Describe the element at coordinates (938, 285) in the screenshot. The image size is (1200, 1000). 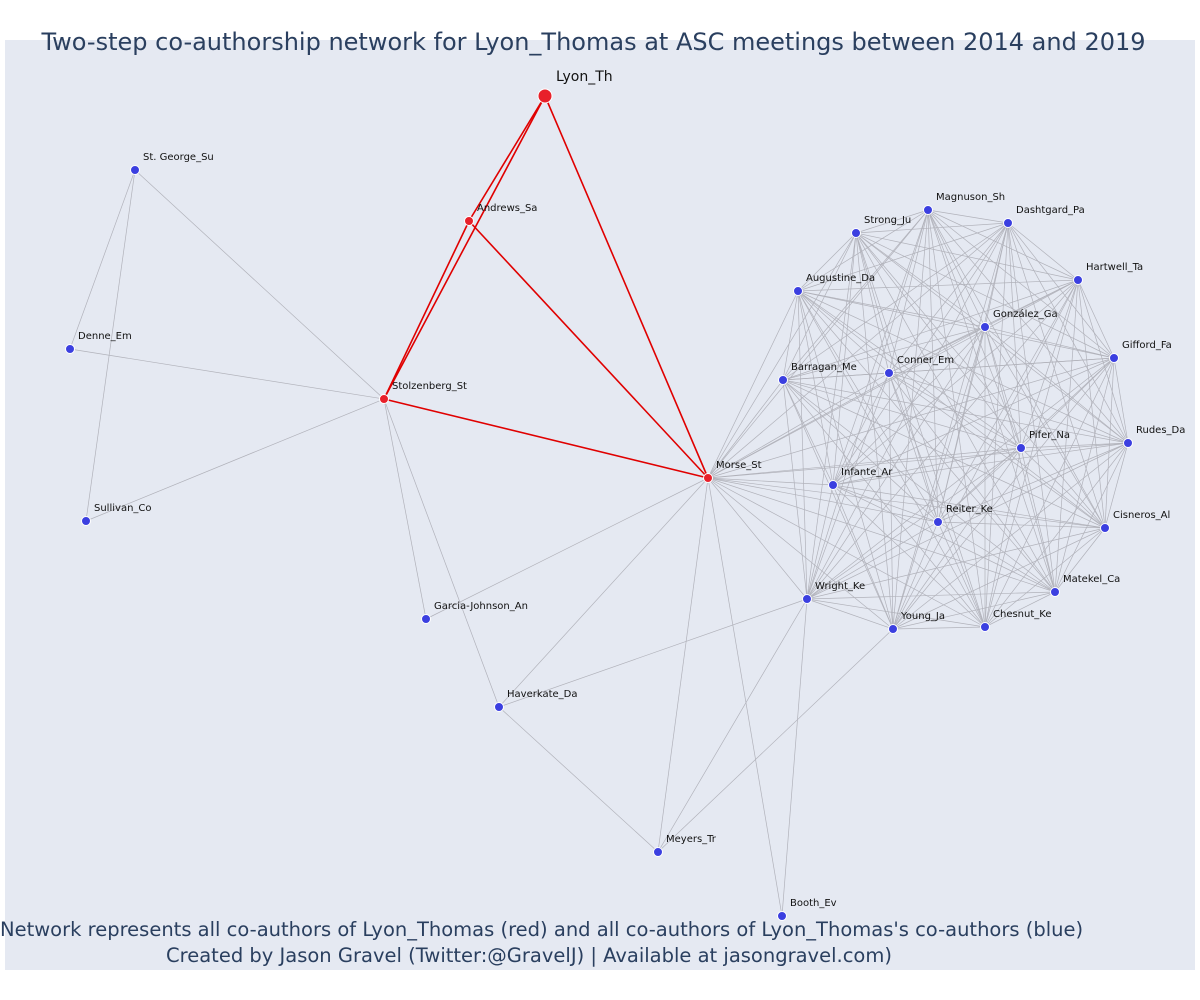
I see `edge-hartwell-ta-augustine-da` at that location.